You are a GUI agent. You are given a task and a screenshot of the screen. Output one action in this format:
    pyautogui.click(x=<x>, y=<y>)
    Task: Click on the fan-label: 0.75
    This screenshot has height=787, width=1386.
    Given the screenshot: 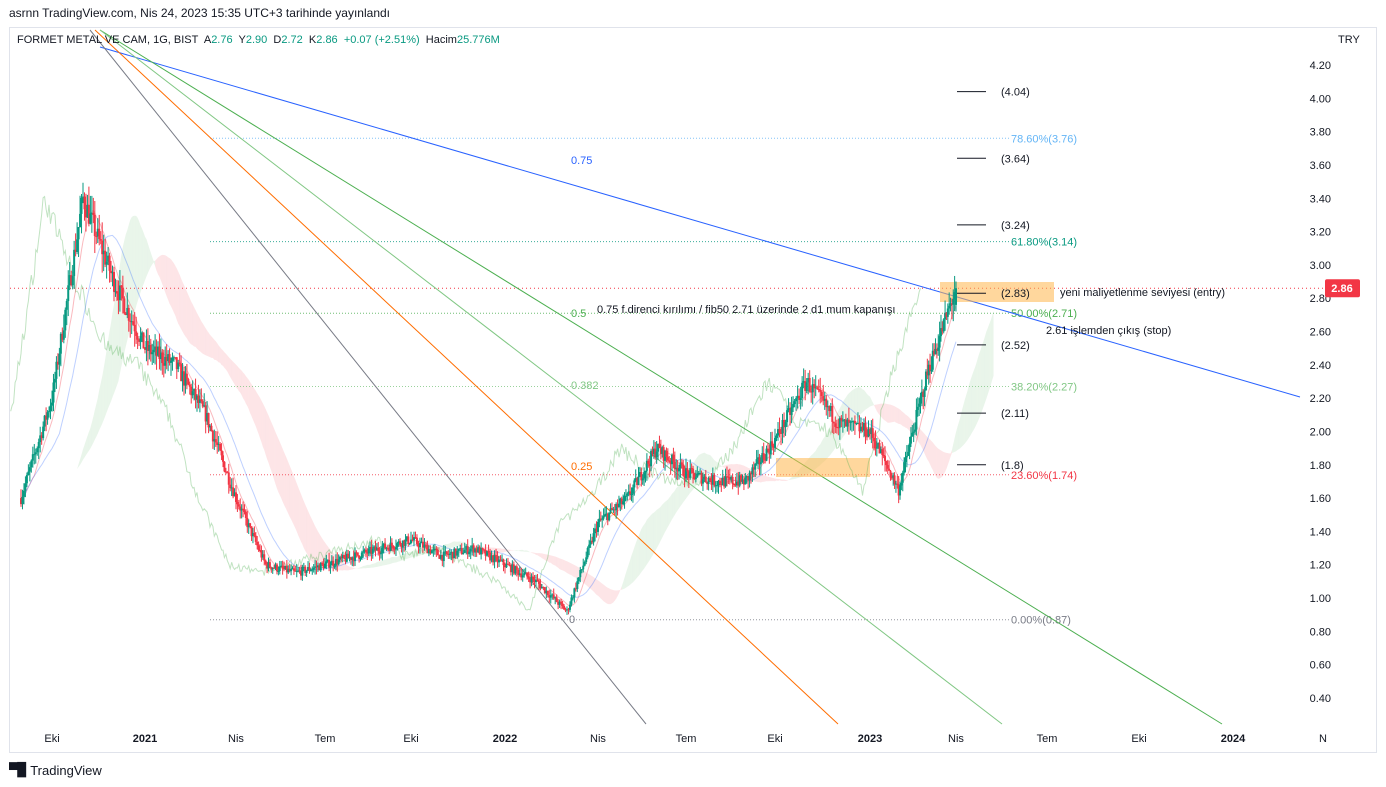 What is the action you would take?
    pyautogui.click(x=581, y=161)
    